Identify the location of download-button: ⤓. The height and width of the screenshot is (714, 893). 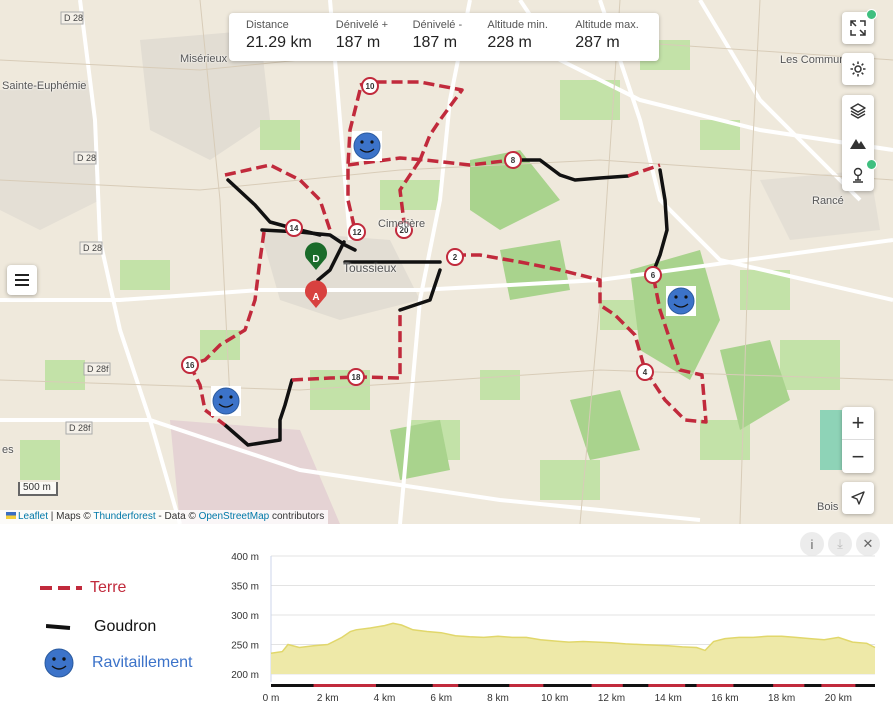
(840, 544).